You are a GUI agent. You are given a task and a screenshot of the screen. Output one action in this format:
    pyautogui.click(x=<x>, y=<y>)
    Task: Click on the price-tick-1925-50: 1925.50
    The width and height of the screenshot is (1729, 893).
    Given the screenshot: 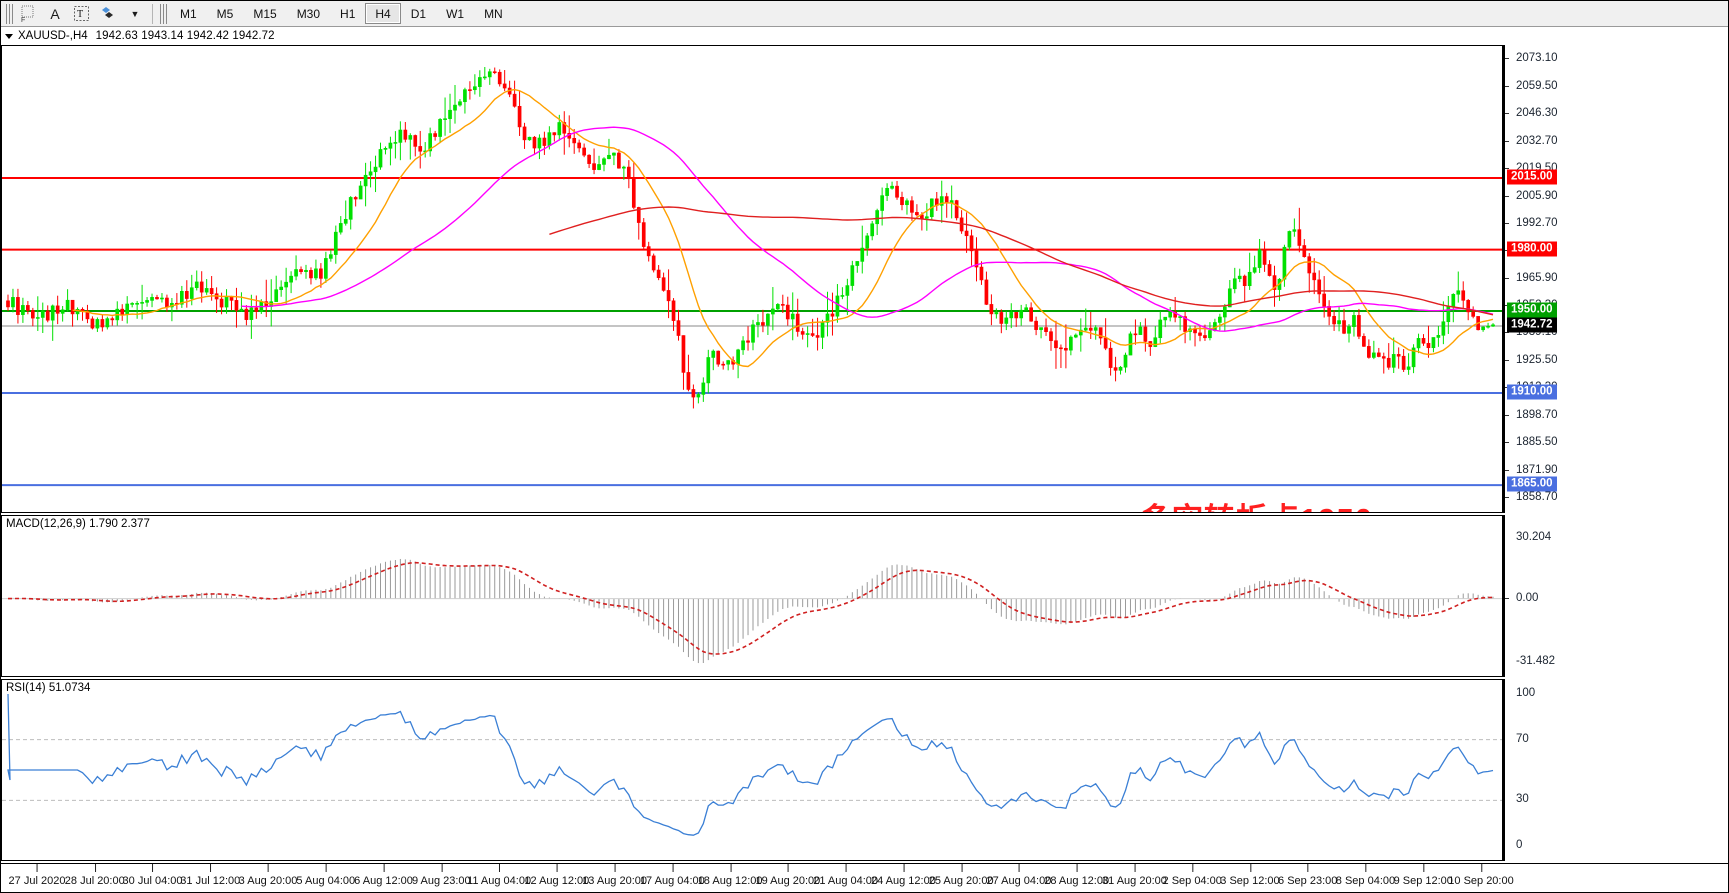 What is the action you would take?
    pyautogui.click(x=1531, y=360)
    